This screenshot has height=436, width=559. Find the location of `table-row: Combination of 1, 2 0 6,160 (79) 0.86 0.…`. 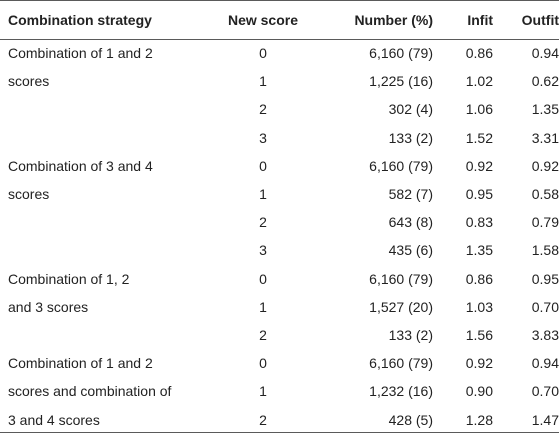

table-row: Combination of 1, 2 0 6,160 (79) 0.86 0.… is located at coordinates (279, 279).